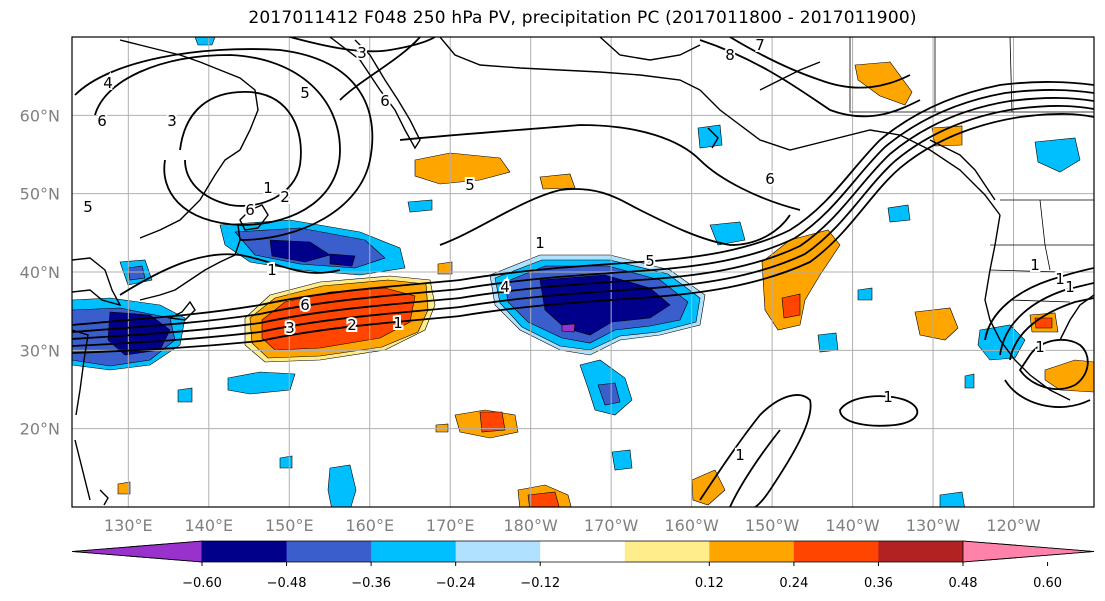 This screenshot has width=1105, height=601. I want to click on longitude-label: 130°W, so click(933, 525).